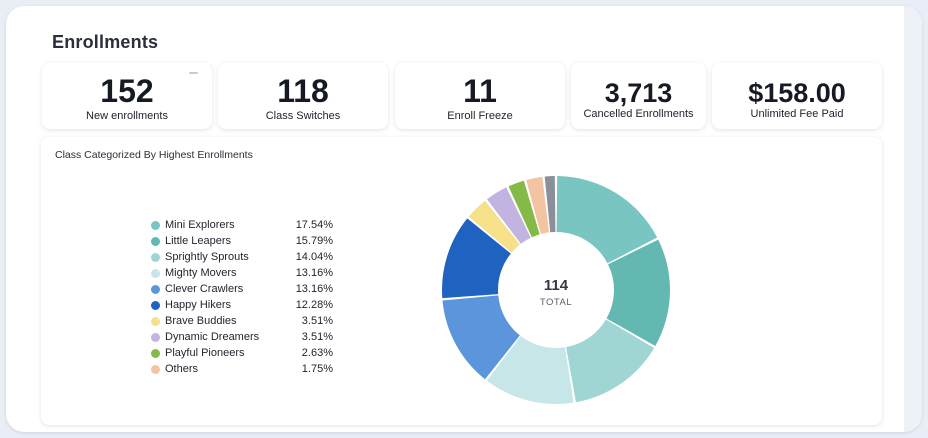  Describe the element at coordinates (246, 226) in the screenshot. I see `legend-item: Mini Explorers 17.54%` at that location.